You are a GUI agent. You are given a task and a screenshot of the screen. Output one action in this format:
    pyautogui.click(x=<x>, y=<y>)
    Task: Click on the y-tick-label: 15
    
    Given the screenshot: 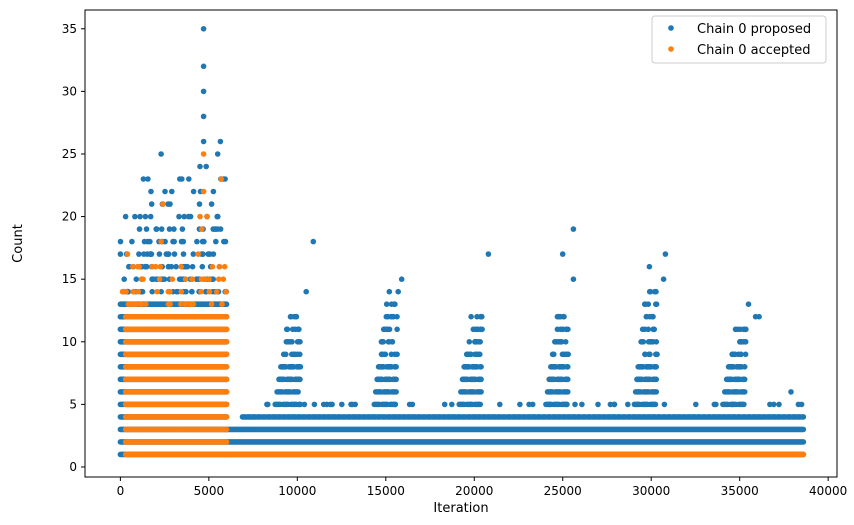 What is the action you would take?
    pyautogui.click(x=69, y=279)
    